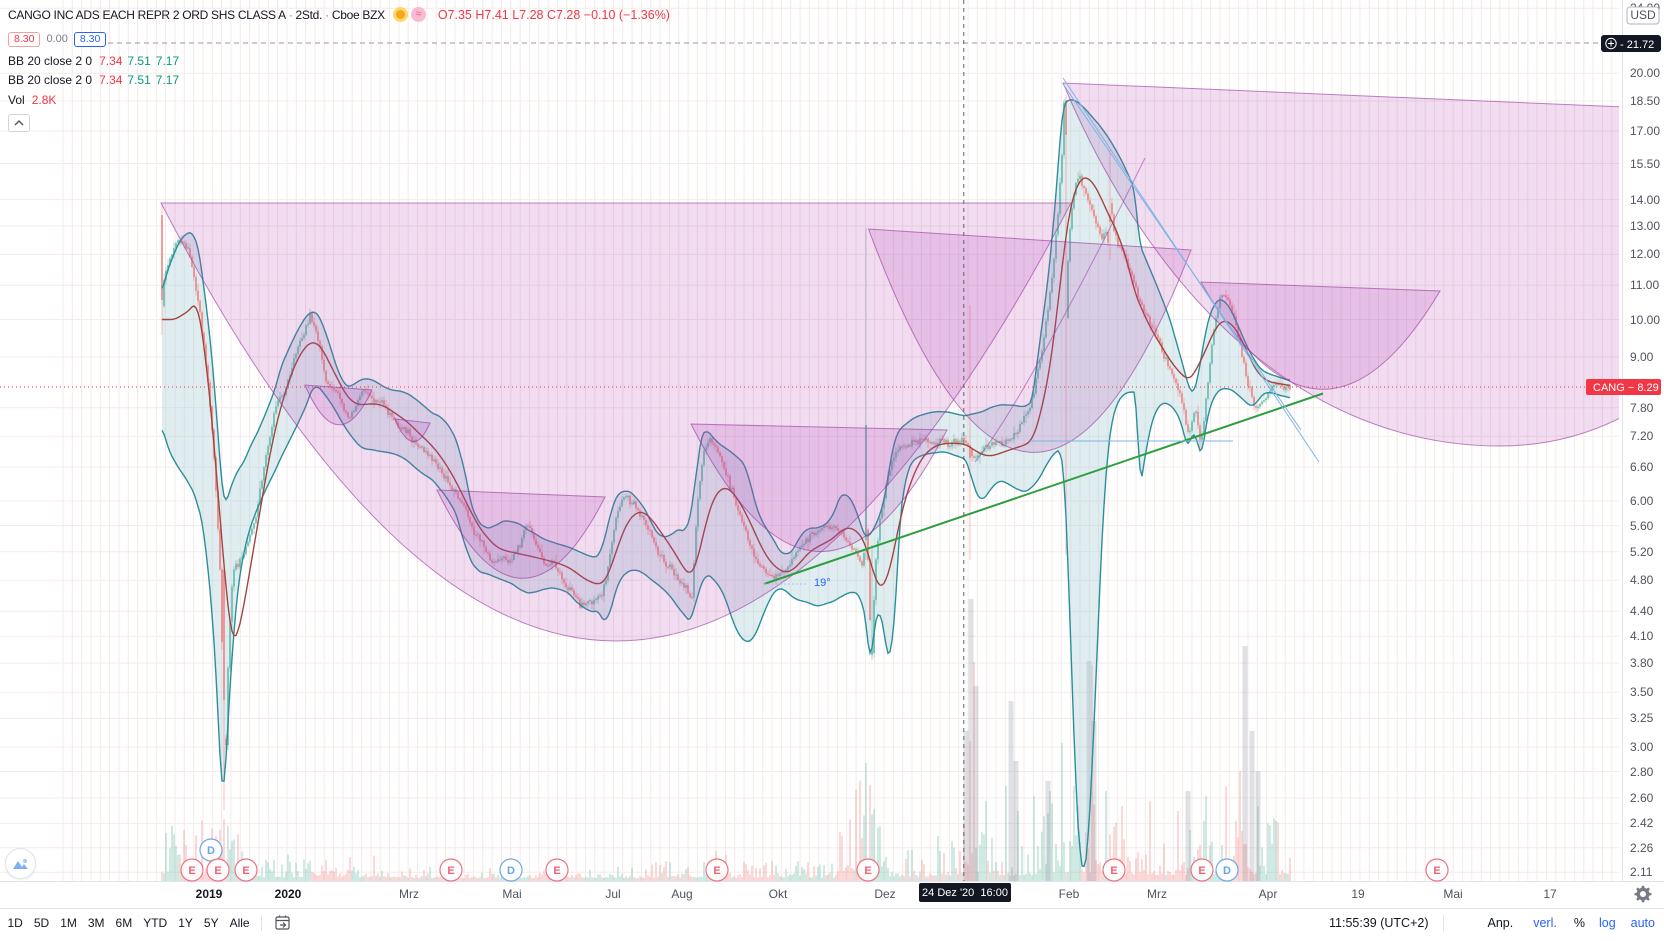 The width and height of the screenshot is (1664, 941). Describe the element at coordinates (778, 894) in the screenshot. I see `svg-text: Okt` at that location.